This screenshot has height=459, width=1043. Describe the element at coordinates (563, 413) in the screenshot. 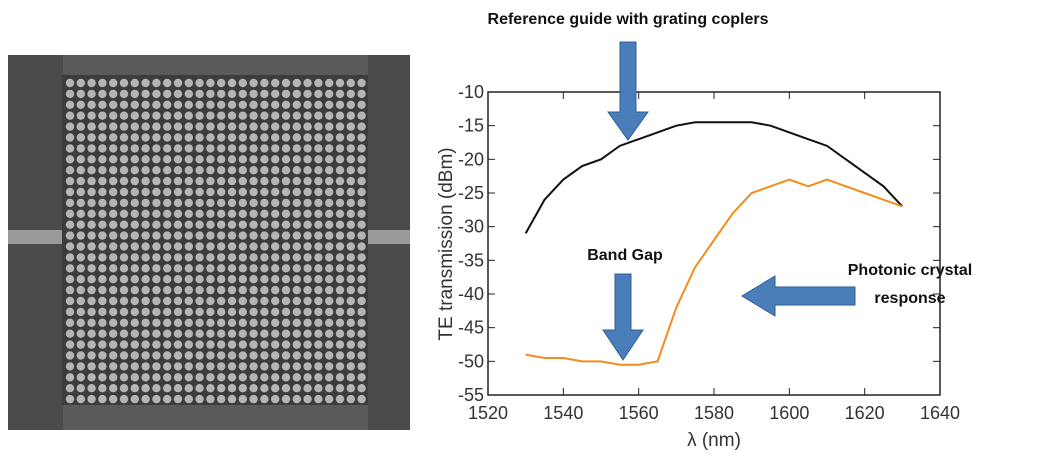

I see `x-tick-label: 1540` at that location.